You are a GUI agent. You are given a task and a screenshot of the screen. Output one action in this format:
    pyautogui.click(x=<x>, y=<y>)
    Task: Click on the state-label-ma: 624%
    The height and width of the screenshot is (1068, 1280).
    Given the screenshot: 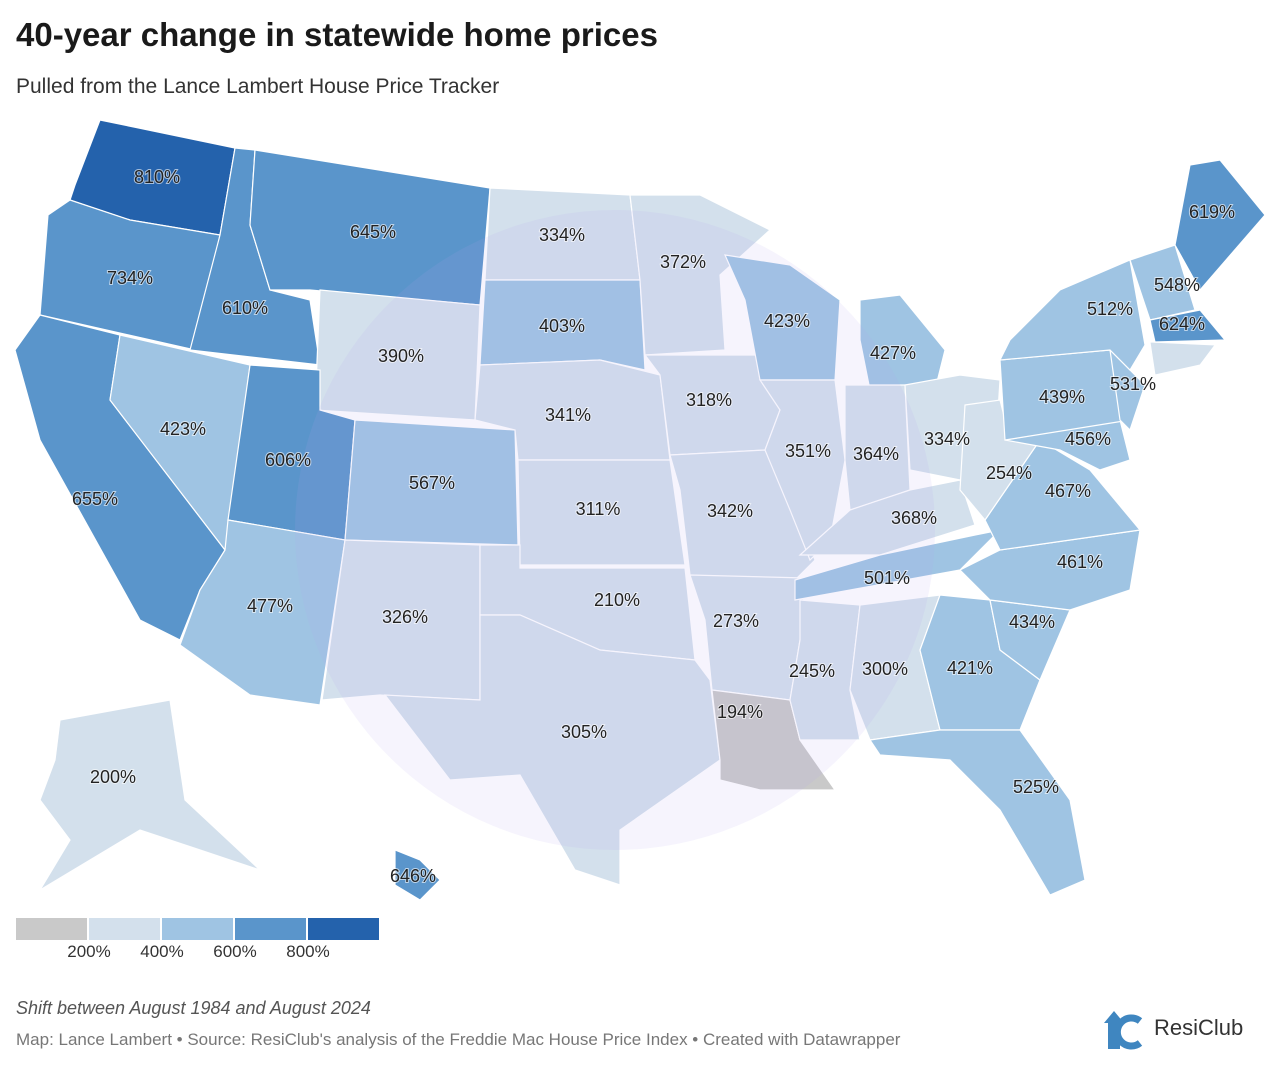 What is the action you would take?
    pyautogui.click(x=1182, y=324)
    